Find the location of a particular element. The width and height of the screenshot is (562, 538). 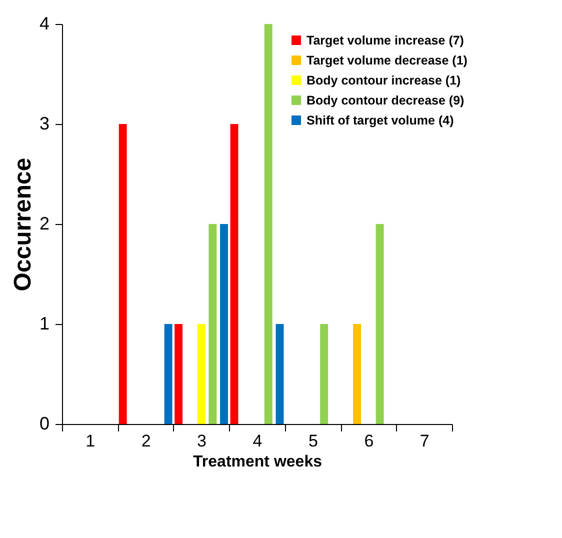

legend-label: Target volume increase (7) is located at coordinates (385, 40).